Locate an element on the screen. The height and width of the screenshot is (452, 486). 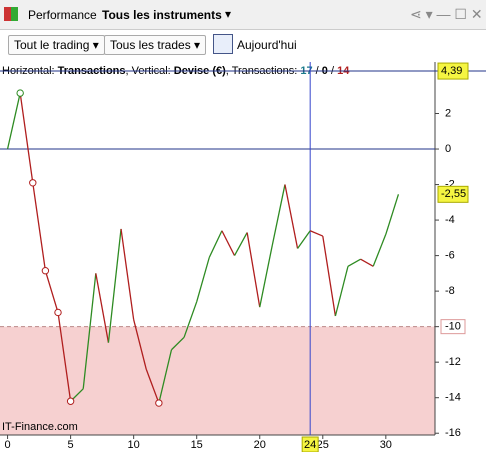
cursor-box is located at coordinates (310, 444).